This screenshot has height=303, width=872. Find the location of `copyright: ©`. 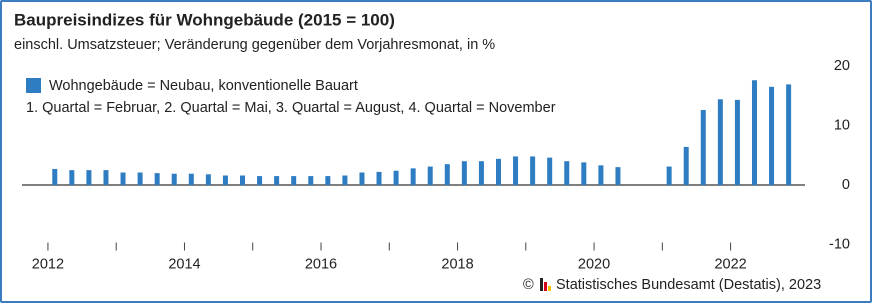

copyright: © is located at coordinates (528, 285).